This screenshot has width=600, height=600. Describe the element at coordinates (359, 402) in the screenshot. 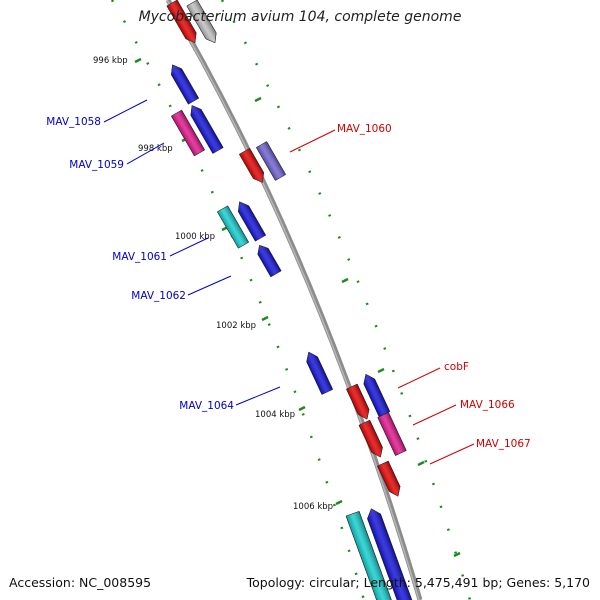

I see `gene-arrow-cobf` at that location.